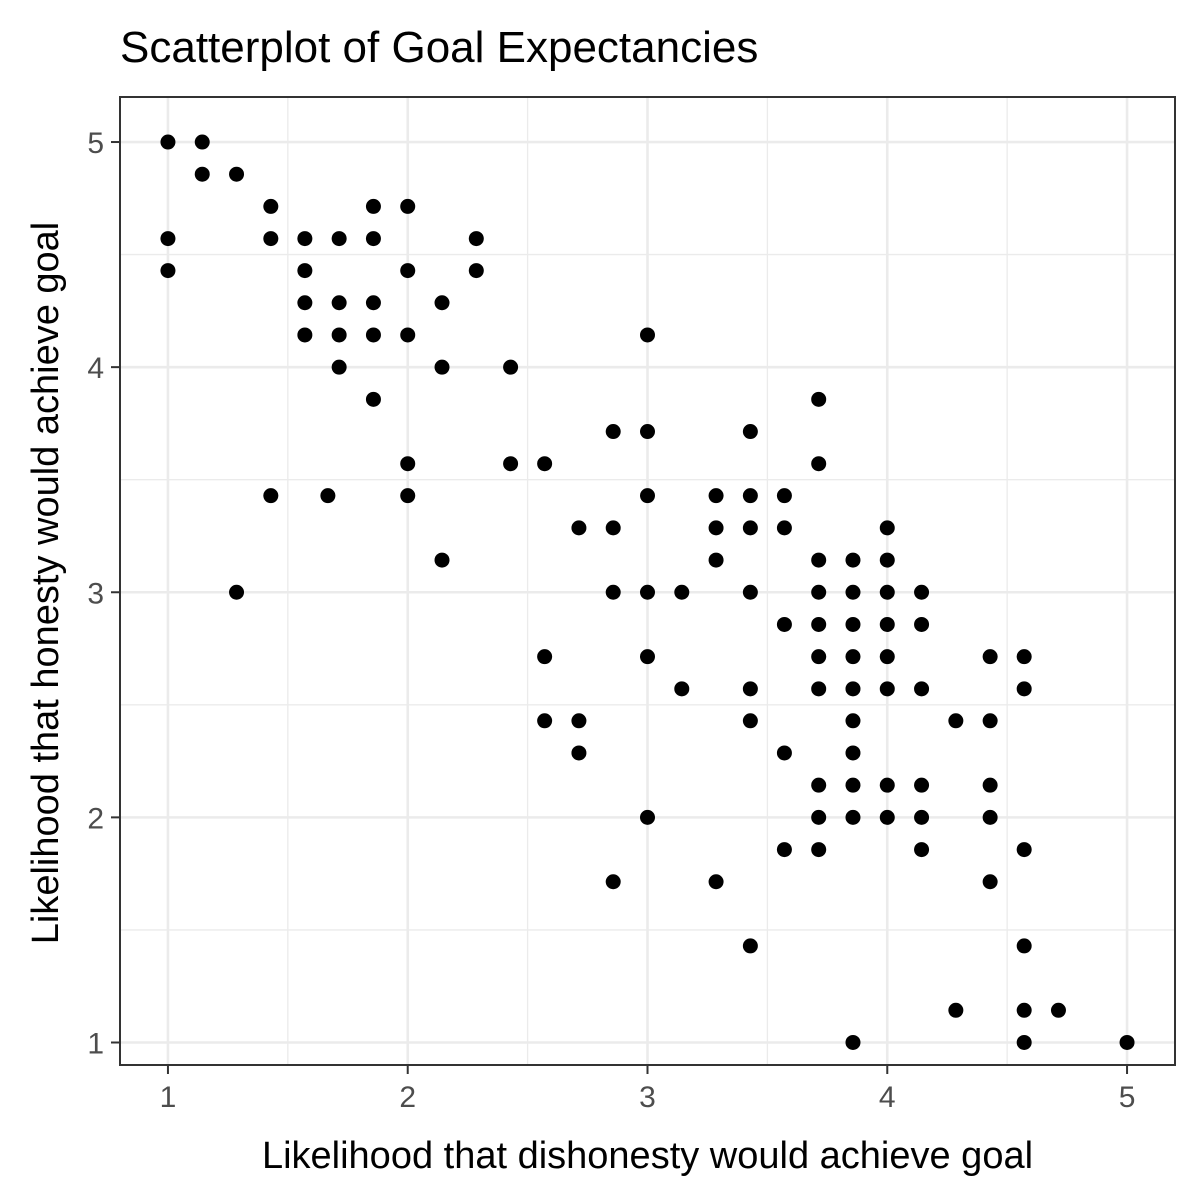  Describe the element at coordinates (407, 1097) in the screenshot. I see `x-tick-label: 2` at that location.